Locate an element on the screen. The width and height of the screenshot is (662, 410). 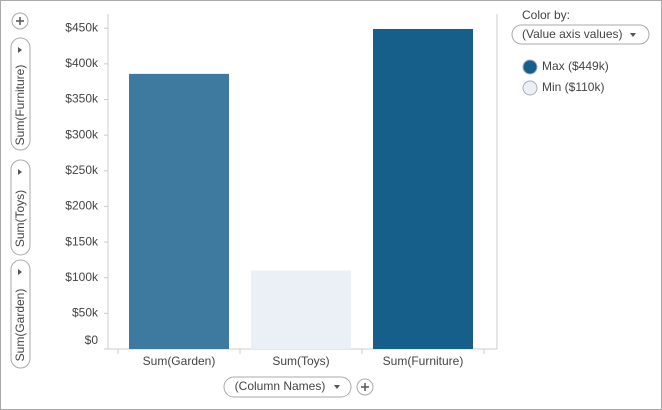
legend: Color by: (Value axis values) is located at coordinates (580, 26).